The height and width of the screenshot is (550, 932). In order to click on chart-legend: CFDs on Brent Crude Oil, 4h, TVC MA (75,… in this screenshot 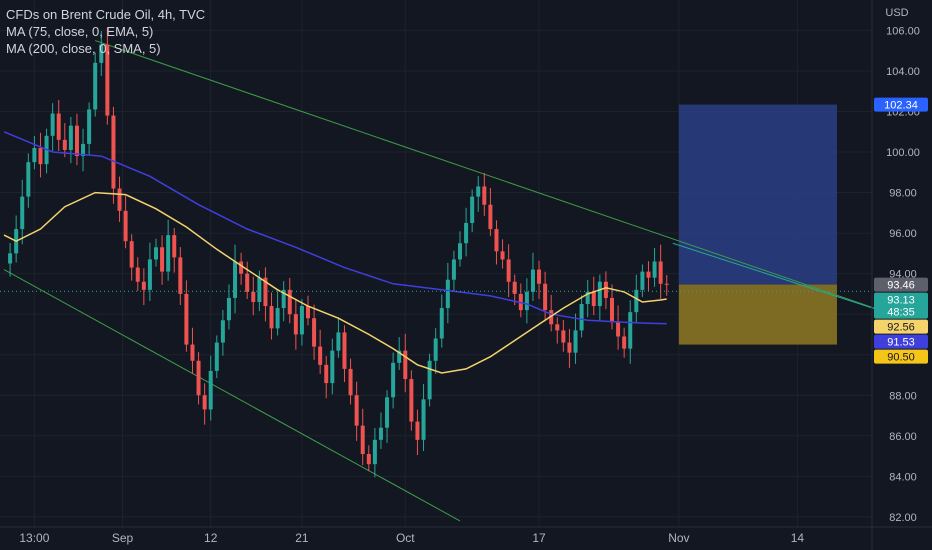, I will do `click(105, 31)`.